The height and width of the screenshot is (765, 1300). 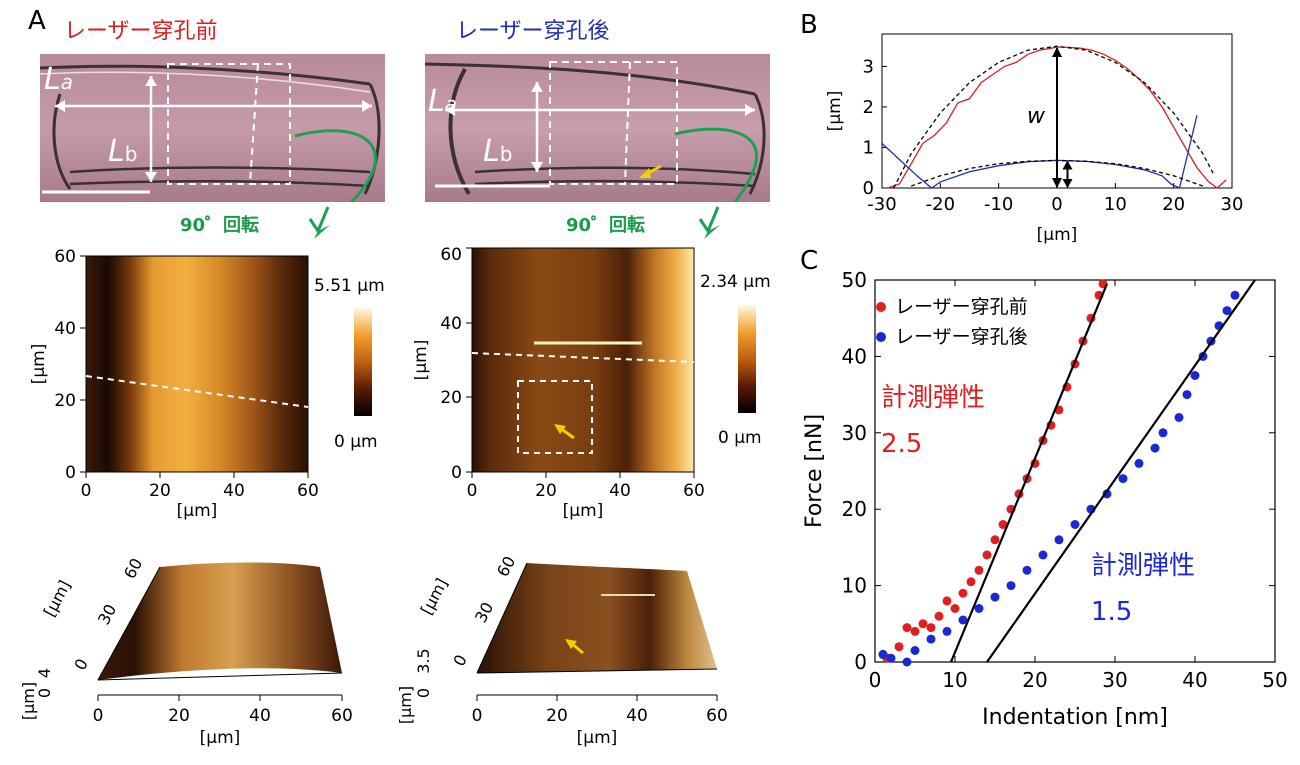 I want to click on afm3d-before-ytick: 60, so click(x=133, y=568).